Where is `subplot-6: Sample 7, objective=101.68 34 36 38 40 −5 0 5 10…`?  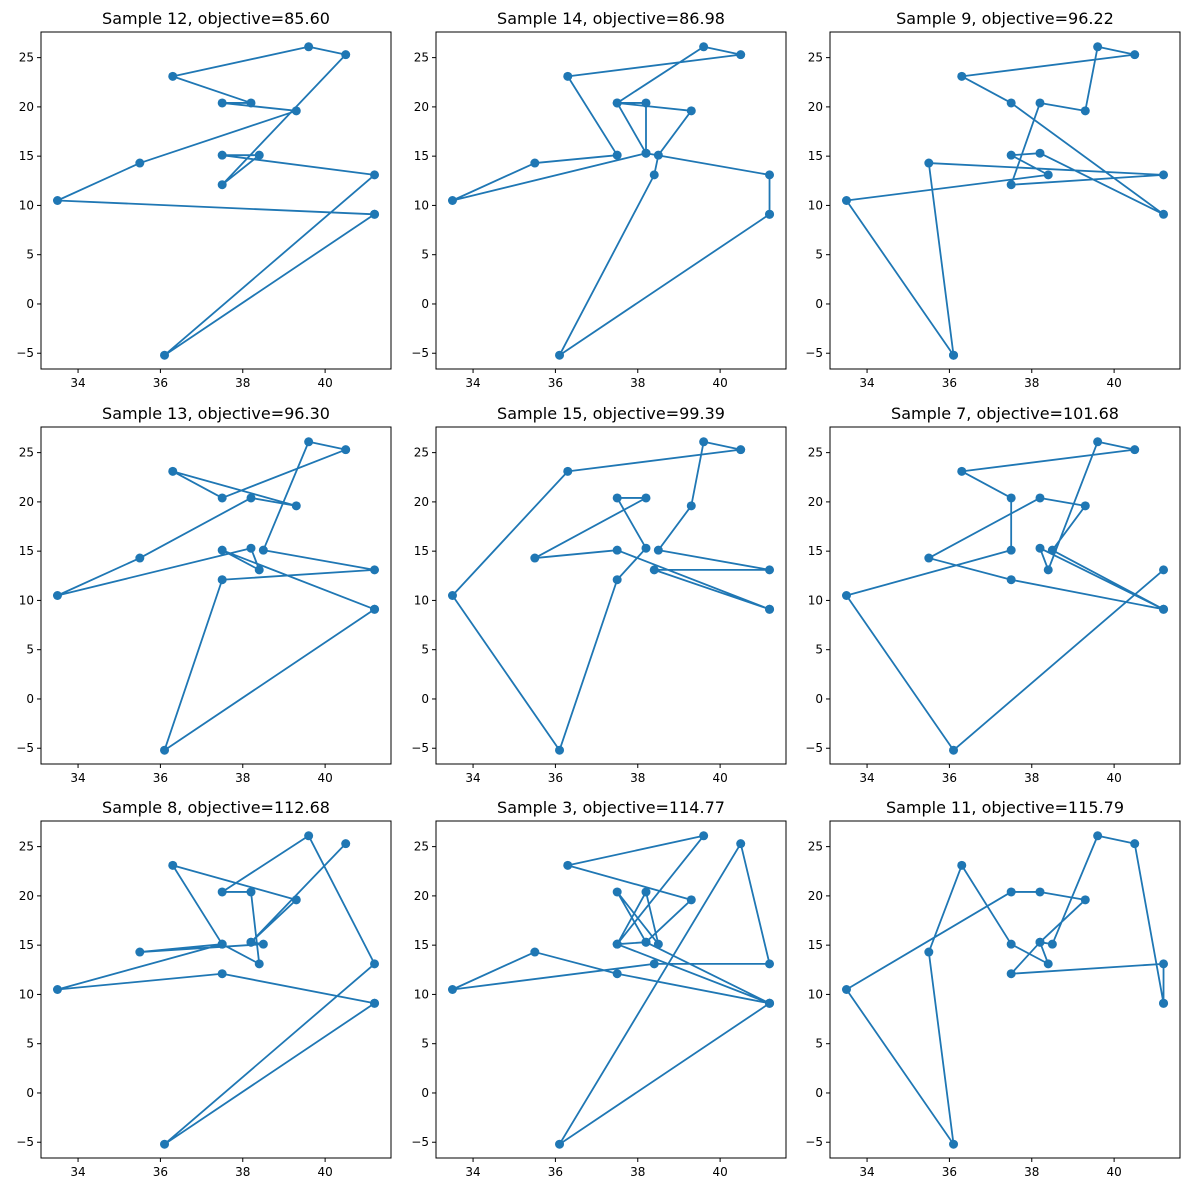 subplot-6: Sample 7, objective=101.68 34 36 38 40 −5 0 5 10… is located at coordinates (993, 594).